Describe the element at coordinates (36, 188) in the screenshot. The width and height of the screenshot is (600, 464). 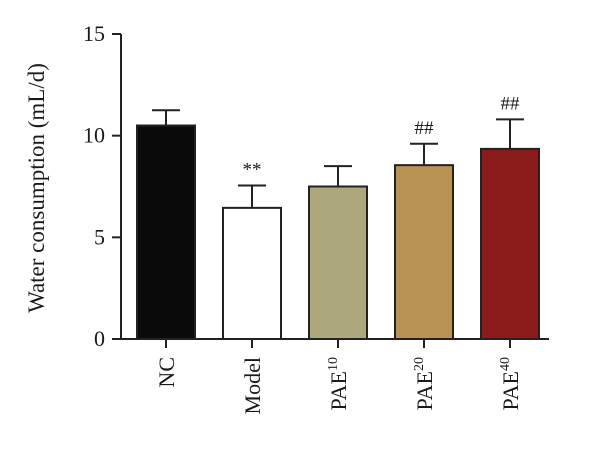
I see `y-axis-title: Water consumption (mL/d)` at that location.